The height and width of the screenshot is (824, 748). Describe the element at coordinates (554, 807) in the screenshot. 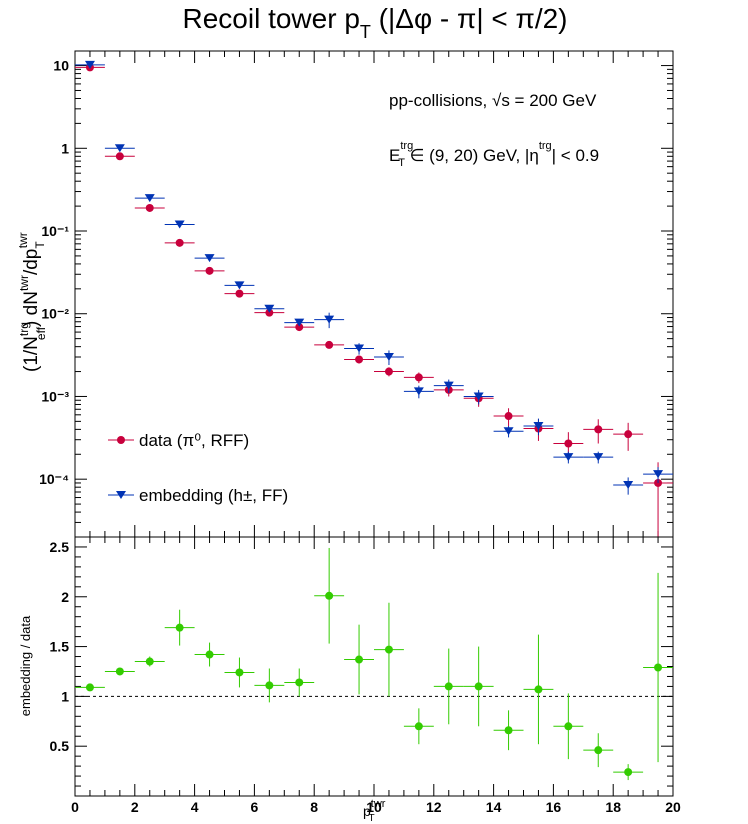

I see `x-tick-label: 16` at that location.